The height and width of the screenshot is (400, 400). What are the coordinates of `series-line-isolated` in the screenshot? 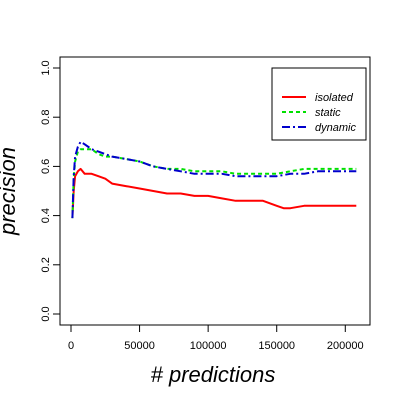 It's located at (214, 193).